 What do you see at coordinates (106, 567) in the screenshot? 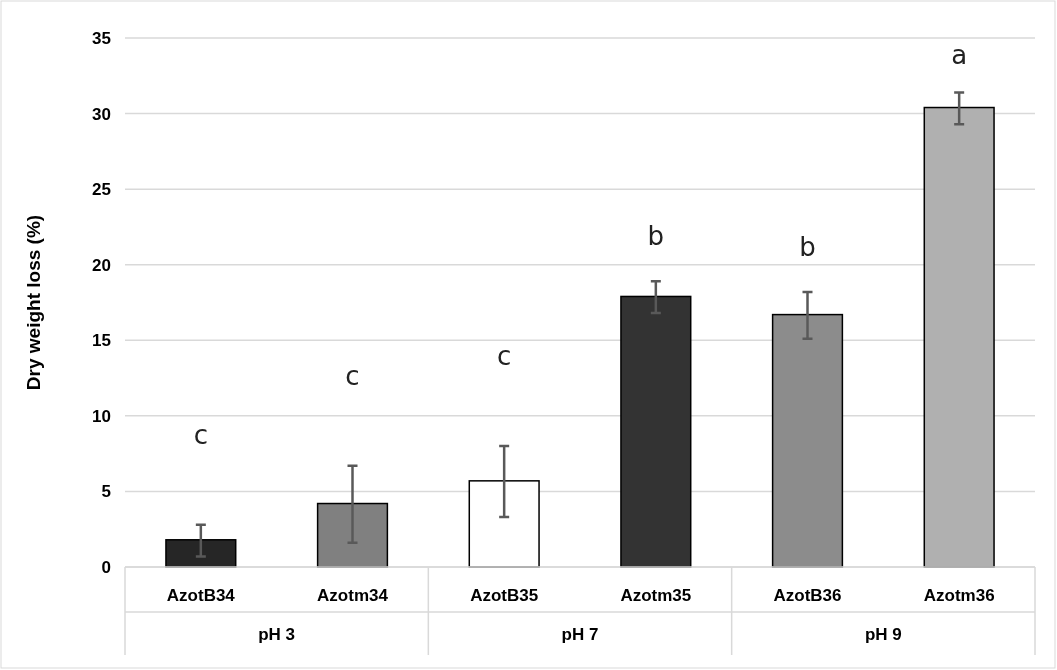
I see `y-tick-label: 0` at bounding box center [106, 567].